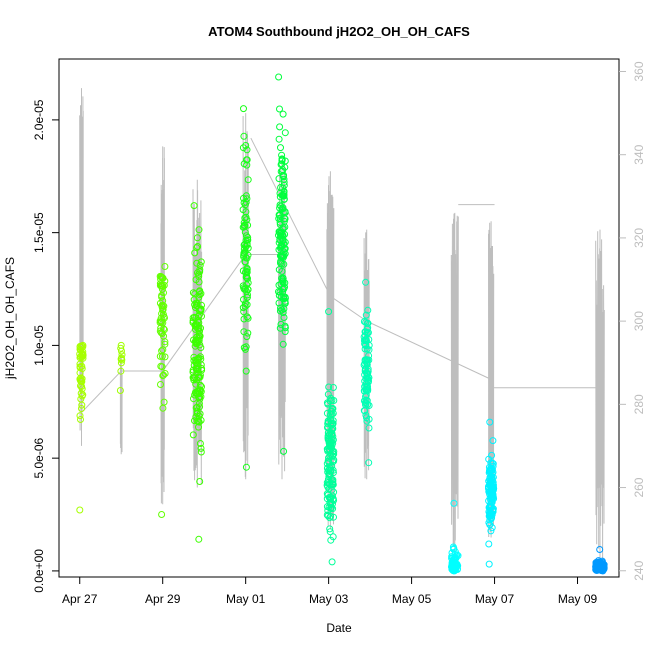 This screenshot has height=650, width=650. What do you see at coordinates (639, 570) in the screenshot?
I see `y2-tick-label: 240` at bounding box center [639, 570].